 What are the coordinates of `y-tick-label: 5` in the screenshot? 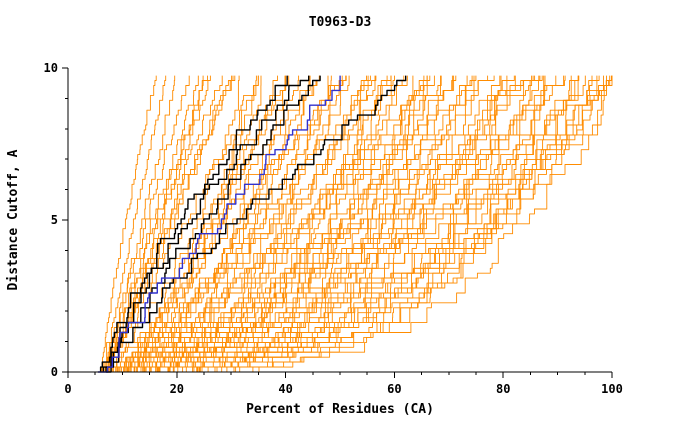 It's located at (54, 220).